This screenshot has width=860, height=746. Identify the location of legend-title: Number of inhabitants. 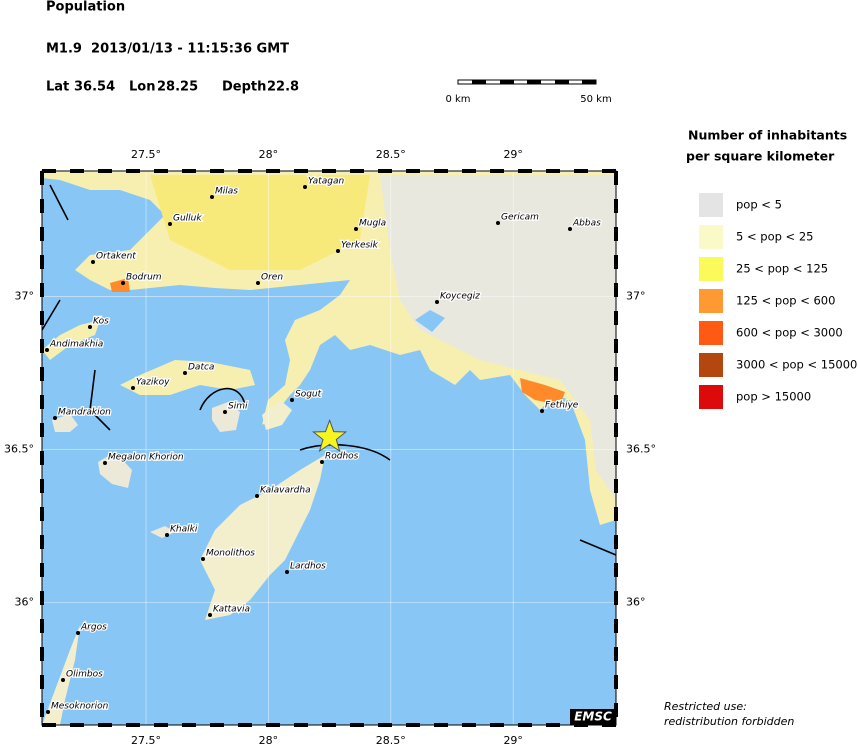
(767, 135).